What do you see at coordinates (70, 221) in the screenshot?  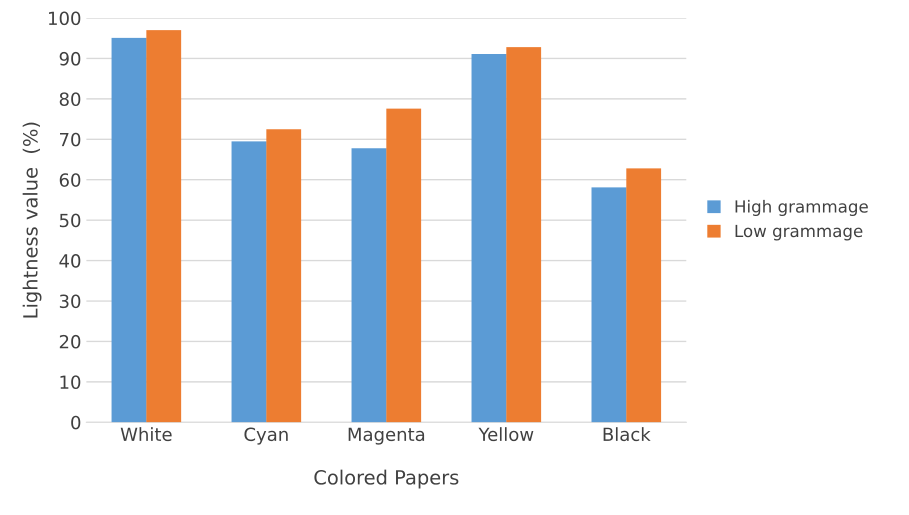 I see `y-tick-label: 50` at bounding box center [70, 221].